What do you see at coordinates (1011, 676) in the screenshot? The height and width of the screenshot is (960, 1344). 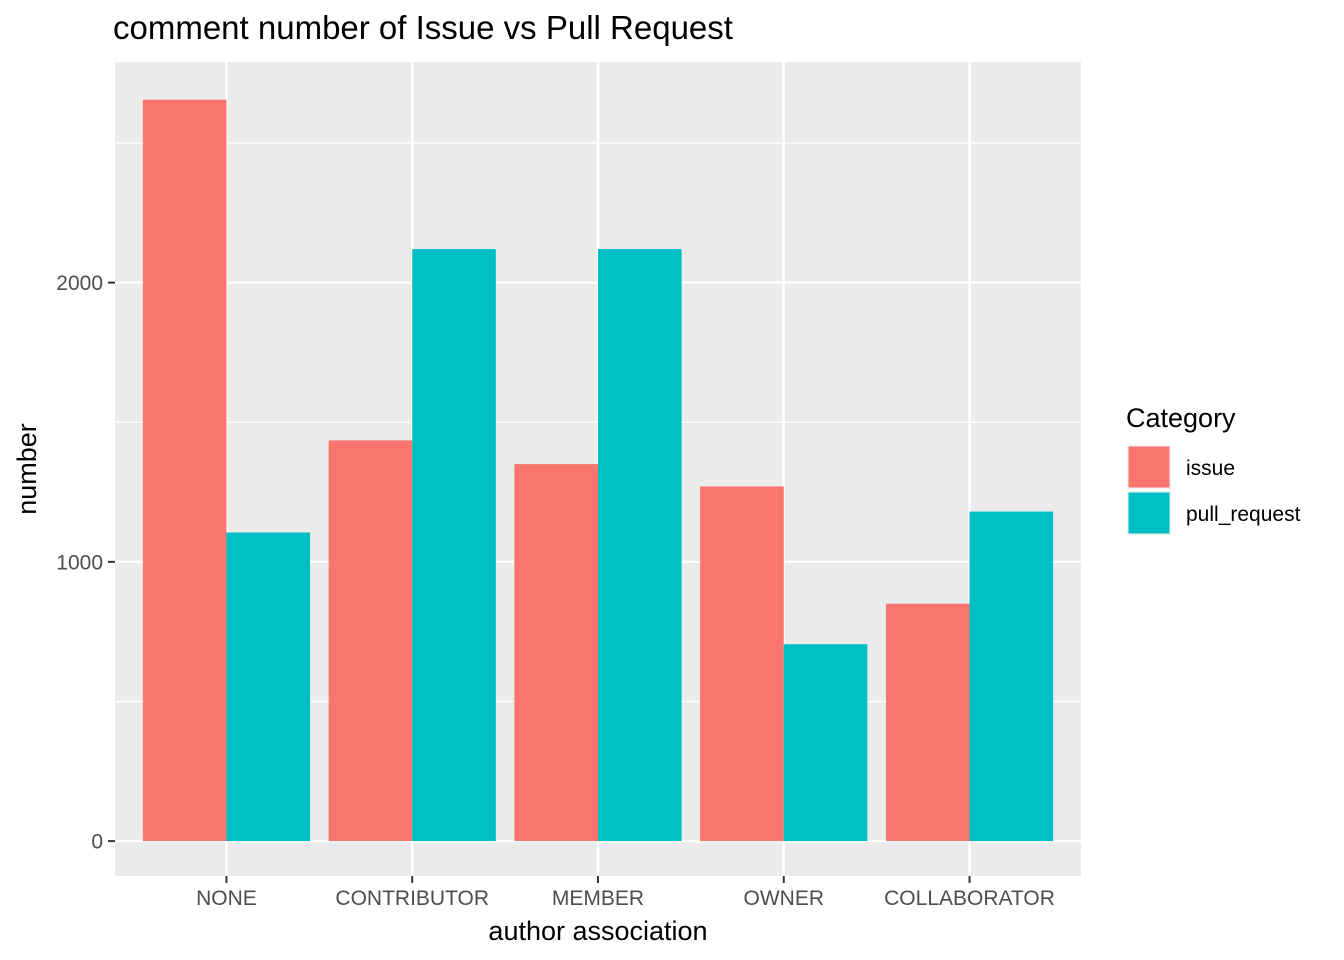 I see `bar-pull_request-collaborator` at bounding box center [1011, 676].